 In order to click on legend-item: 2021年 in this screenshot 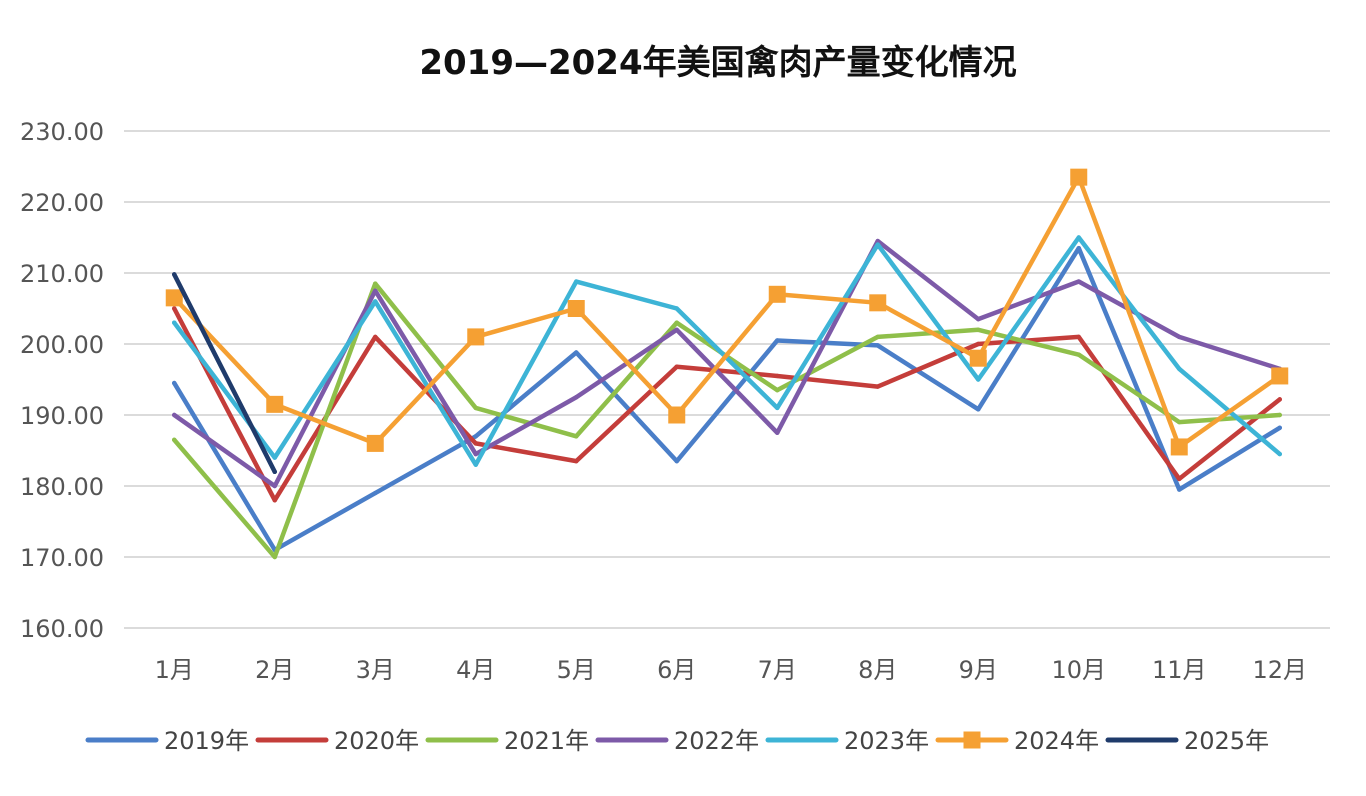, I will do `click(507, 741)`.